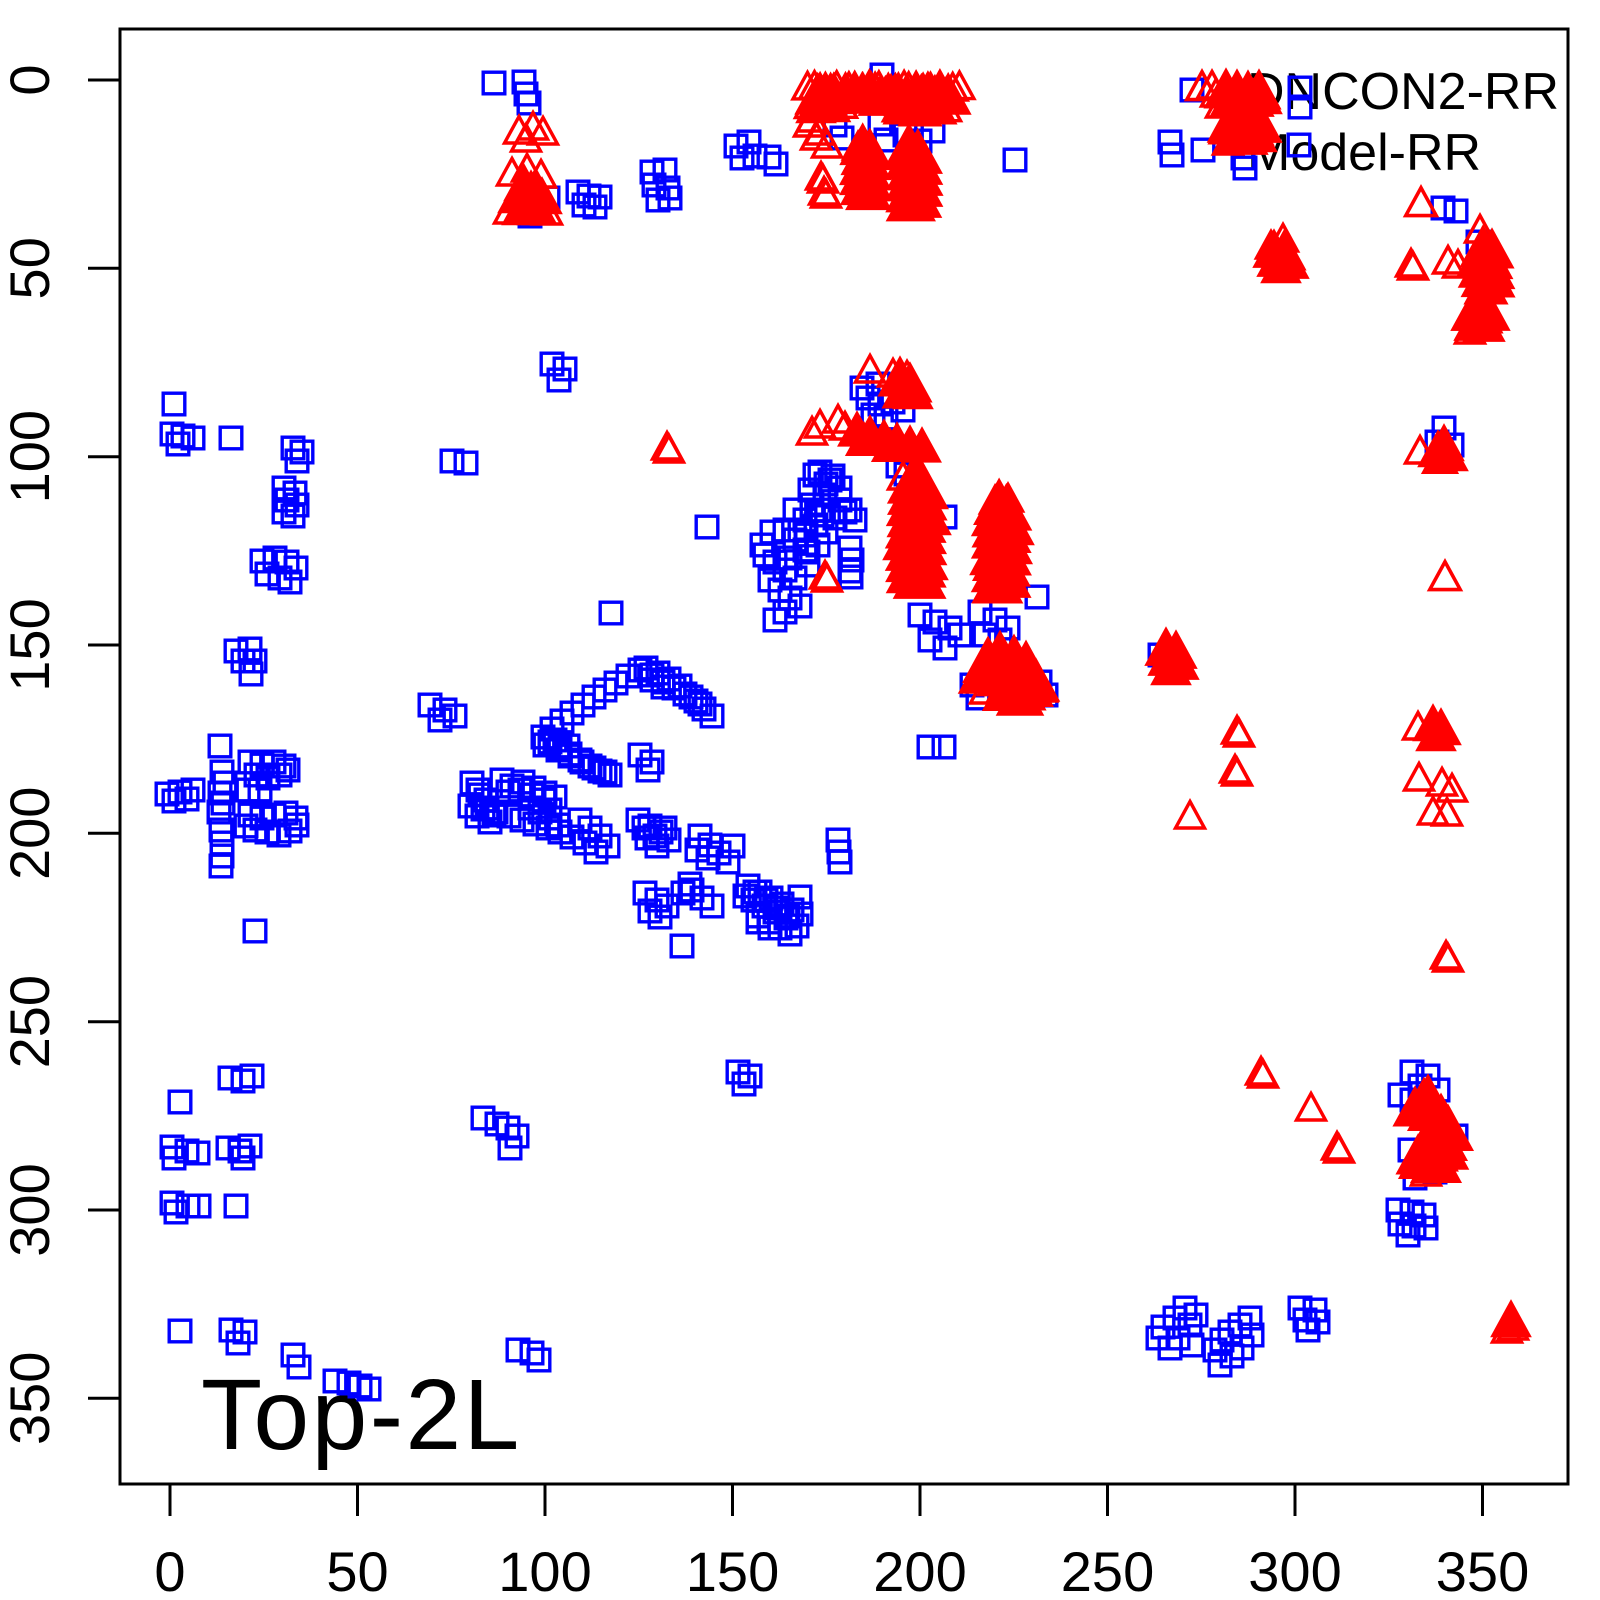 The image size is (1600, 1600). What do you see at coordinates (1364, 153) in the screenshot?
I see `svg-text: Model-RR` at bounding box center [1364, 153].